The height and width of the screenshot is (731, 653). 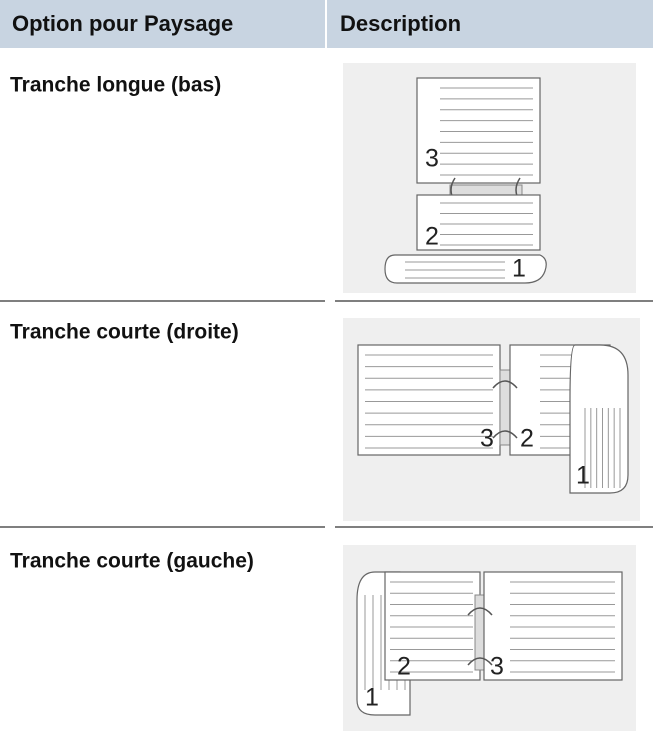 What do you see at coordinates (124, 332) in the screenshot?
I see `row-label: Tranche courte (droite)` at bounding box center [124, 332].